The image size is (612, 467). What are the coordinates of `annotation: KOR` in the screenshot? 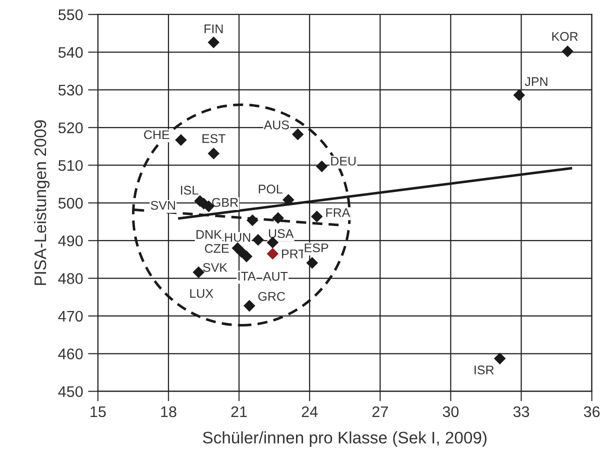 It's located at (565, 36).